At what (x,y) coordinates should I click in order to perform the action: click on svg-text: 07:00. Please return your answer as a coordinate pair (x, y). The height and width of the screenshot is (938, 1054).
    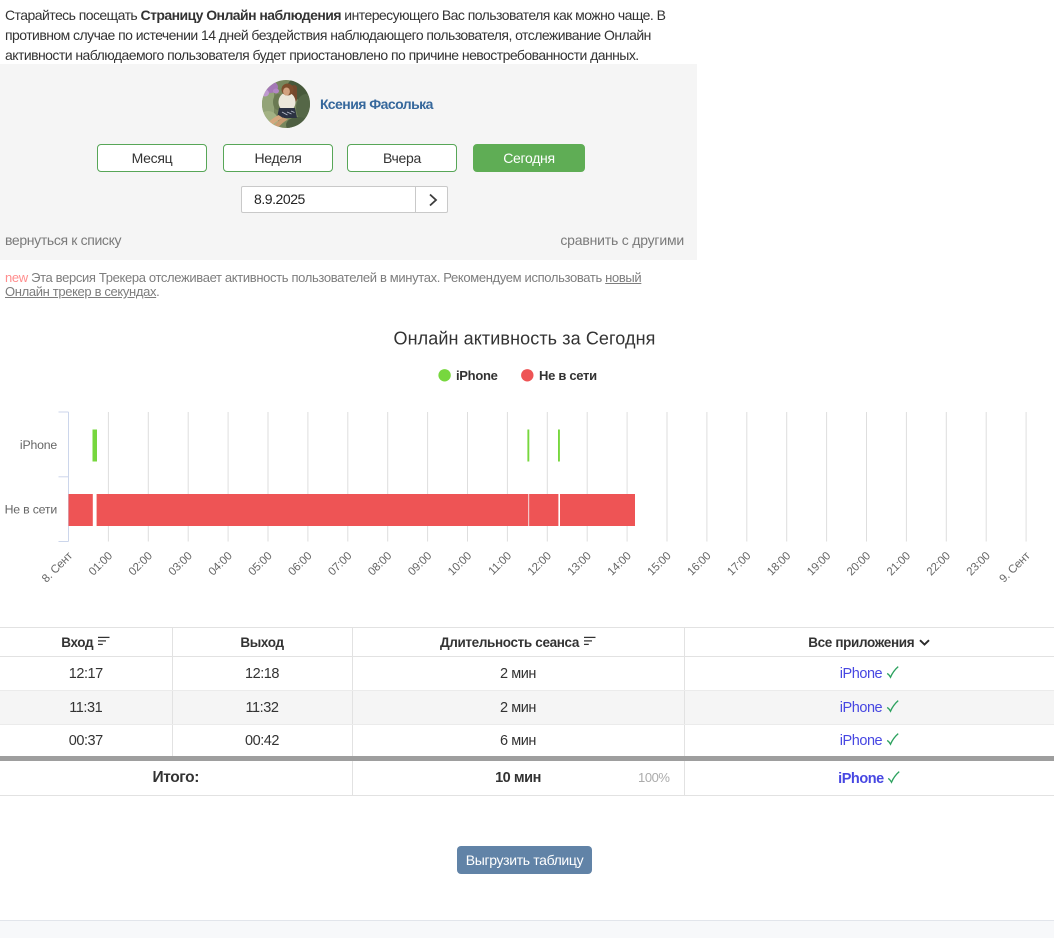
    Looking at the image, I should click on (340, 564).